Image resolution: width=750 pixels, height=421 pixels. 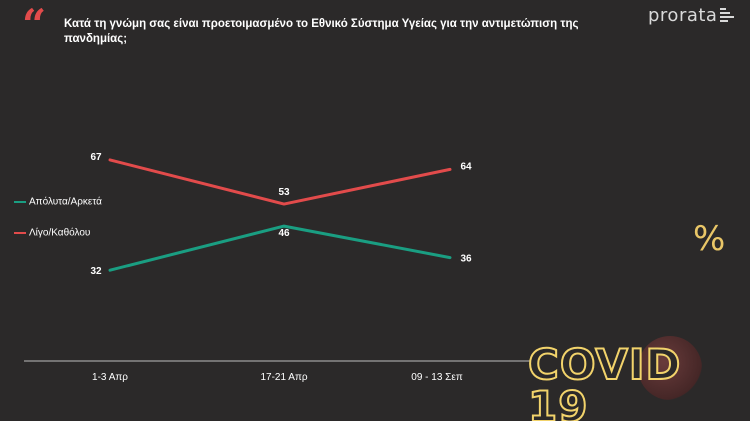 I want to click on virus-icon, so click(x=670, y=368).